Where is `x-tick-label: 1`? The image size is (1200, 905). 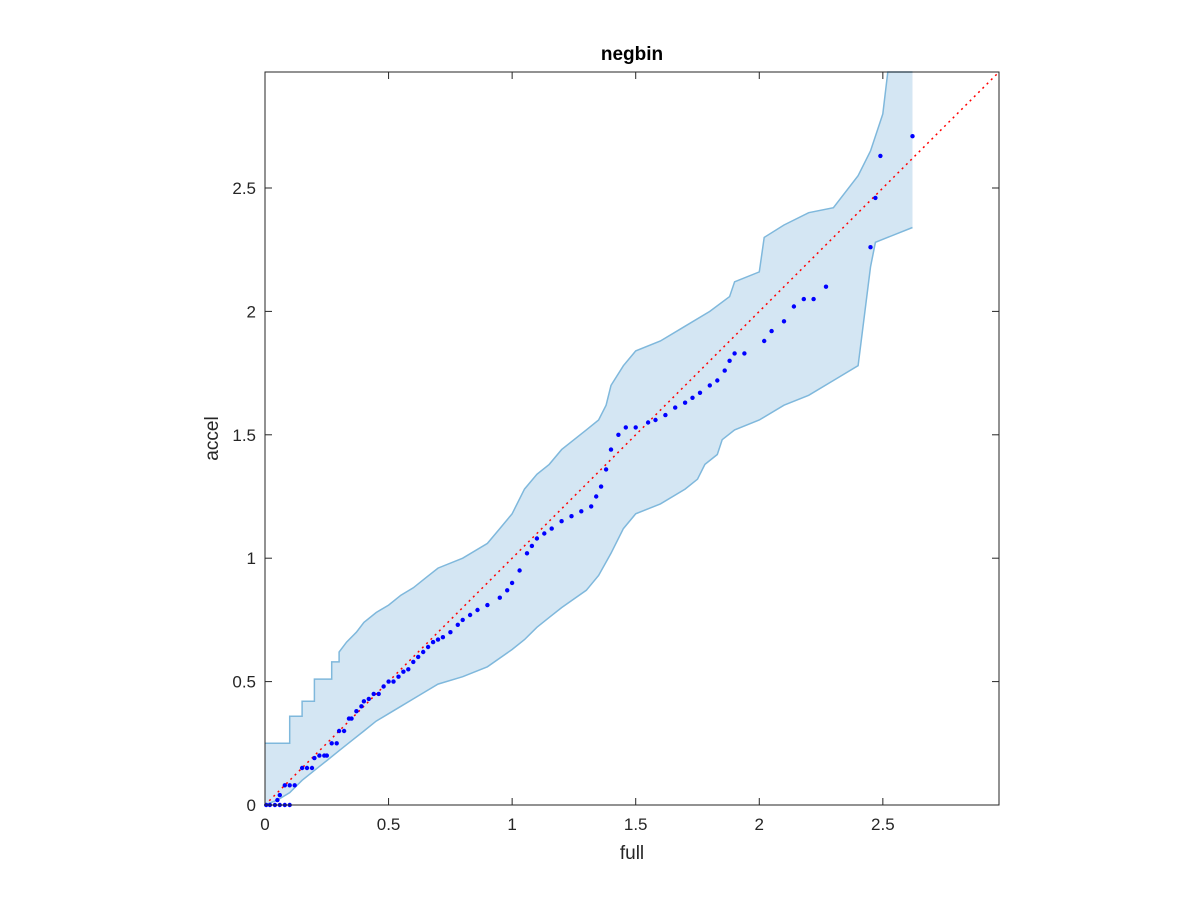 x-tick-label: 1 is located at coordinates (511, 824).